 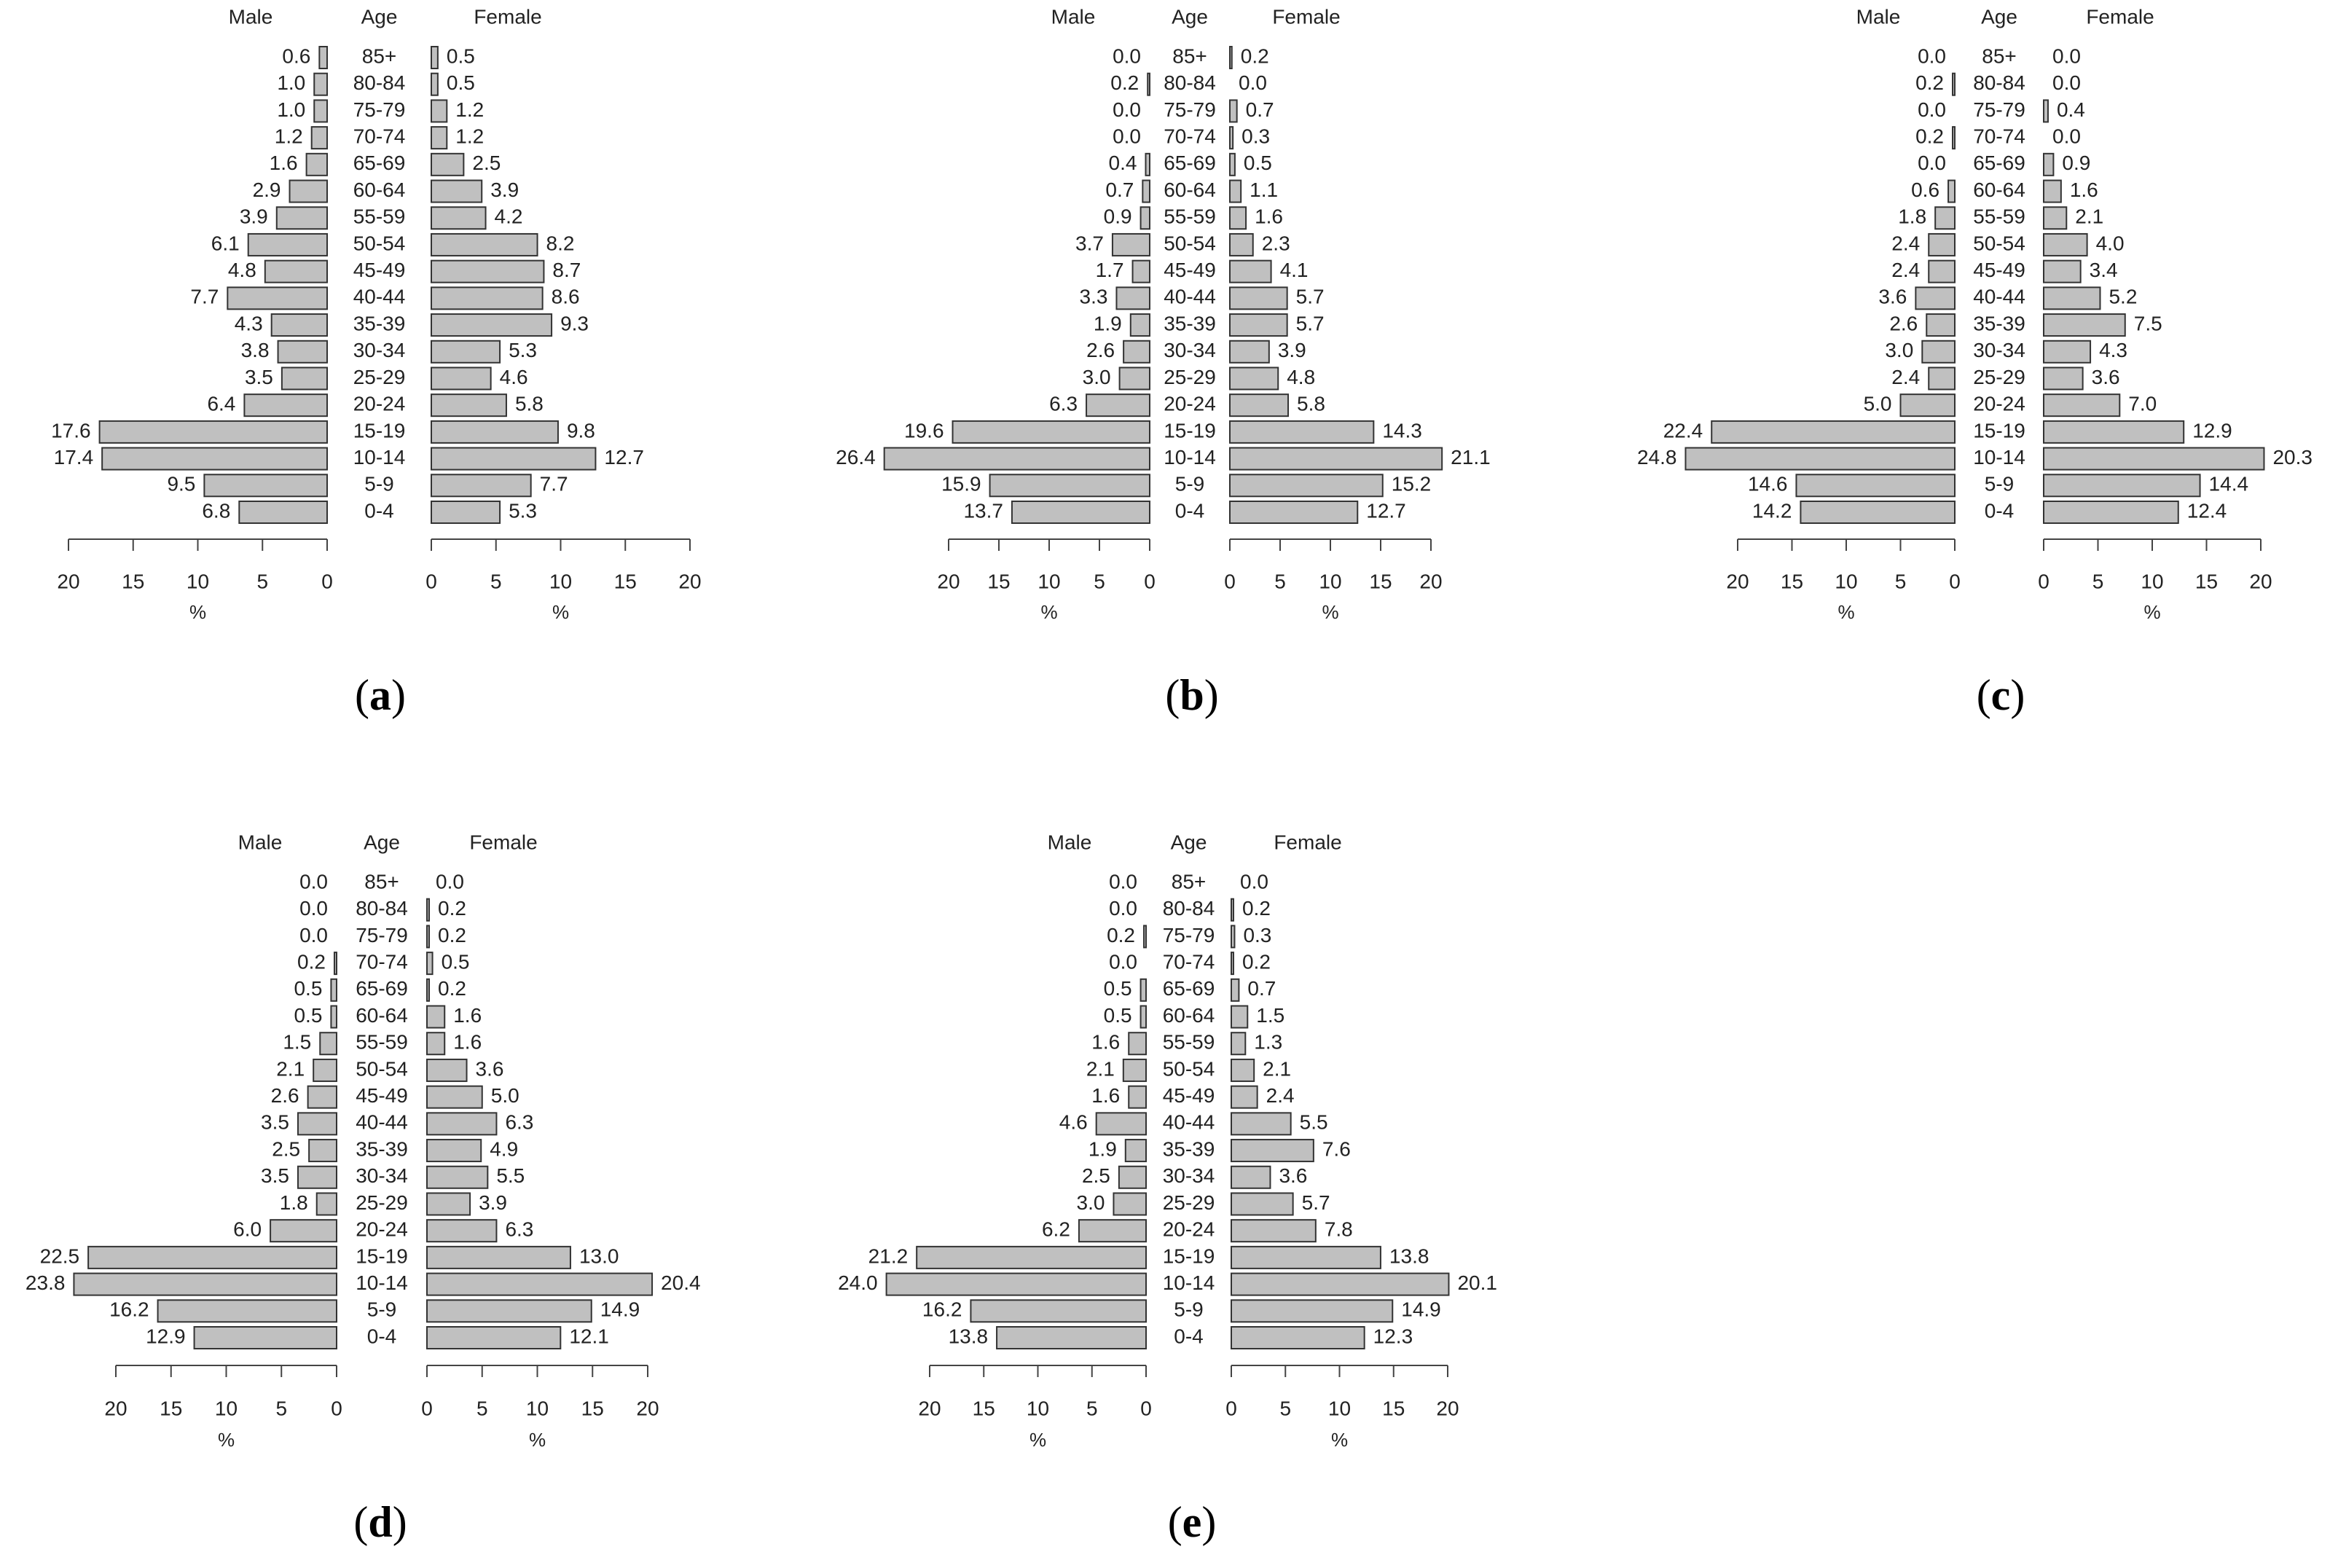 What do you see at coordinates (523, 350) in the screenshot?
I see `female-value-label: 5.3` at bounding box center [523, 350].